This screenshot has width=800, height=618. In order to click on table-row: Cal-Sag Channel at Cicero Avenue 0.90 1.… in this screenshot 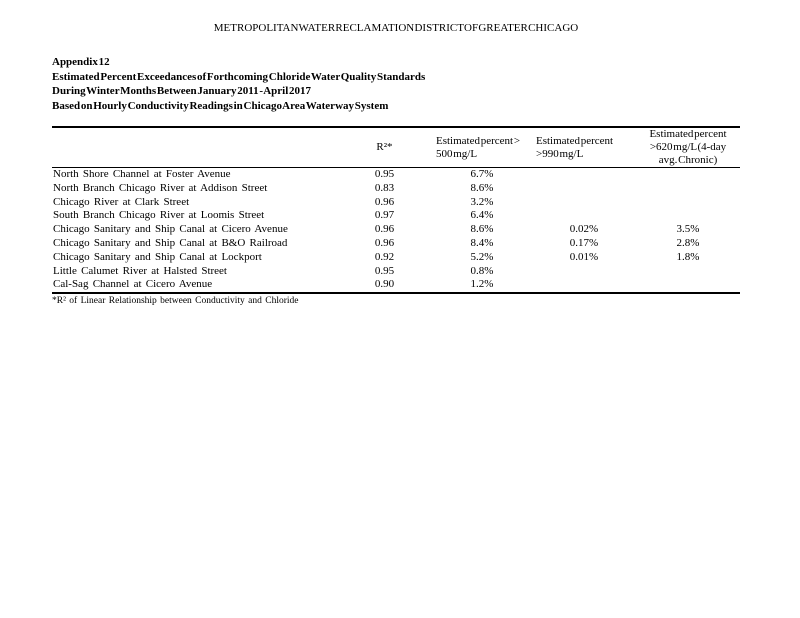, I will do `click(396, 285)`.